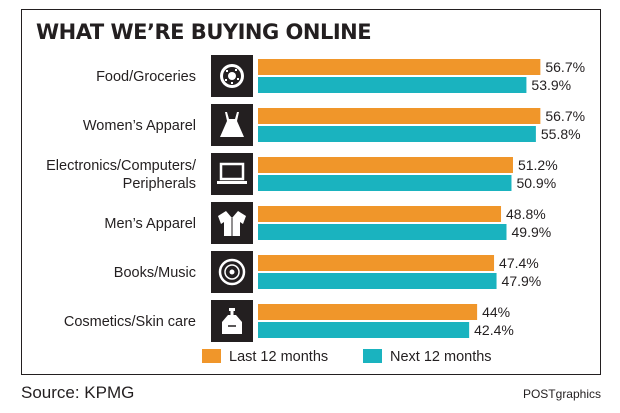  What do you see at coordinates (340, 76) in the screenshot?
I see `category-group: Food/Groceries 56.7% 53.9%` at bounding box center [340, 76].